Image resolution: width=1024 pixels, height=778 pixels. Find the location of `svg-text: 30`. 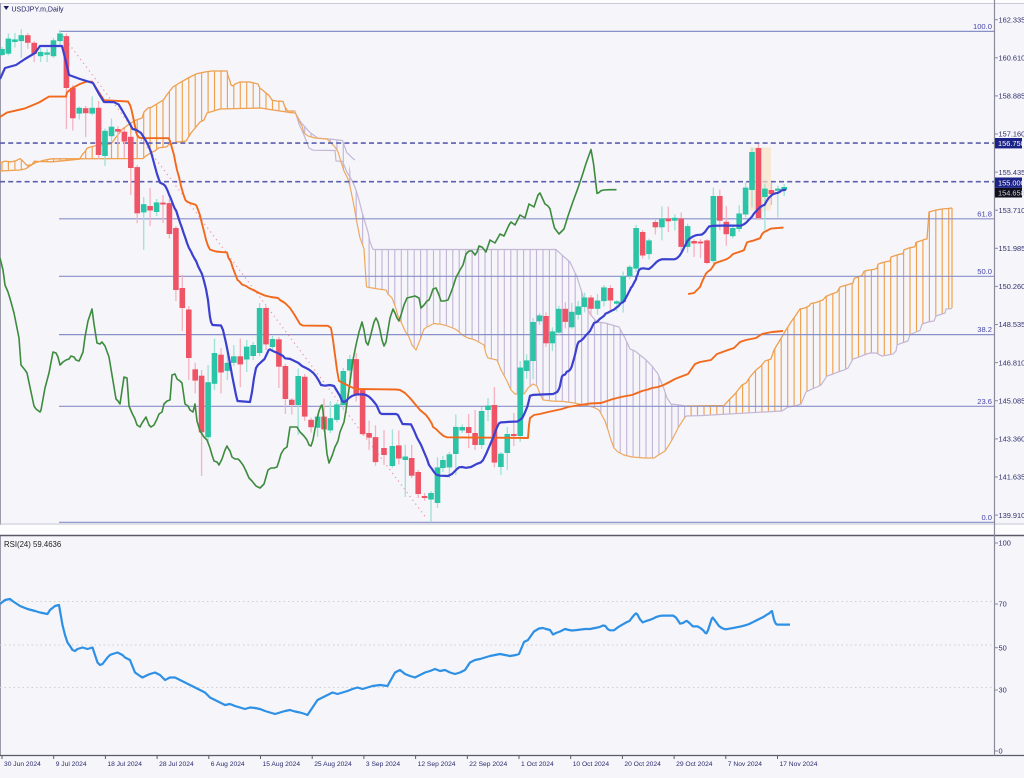

svg-text: 30 is located at coordinates (1003, 690).